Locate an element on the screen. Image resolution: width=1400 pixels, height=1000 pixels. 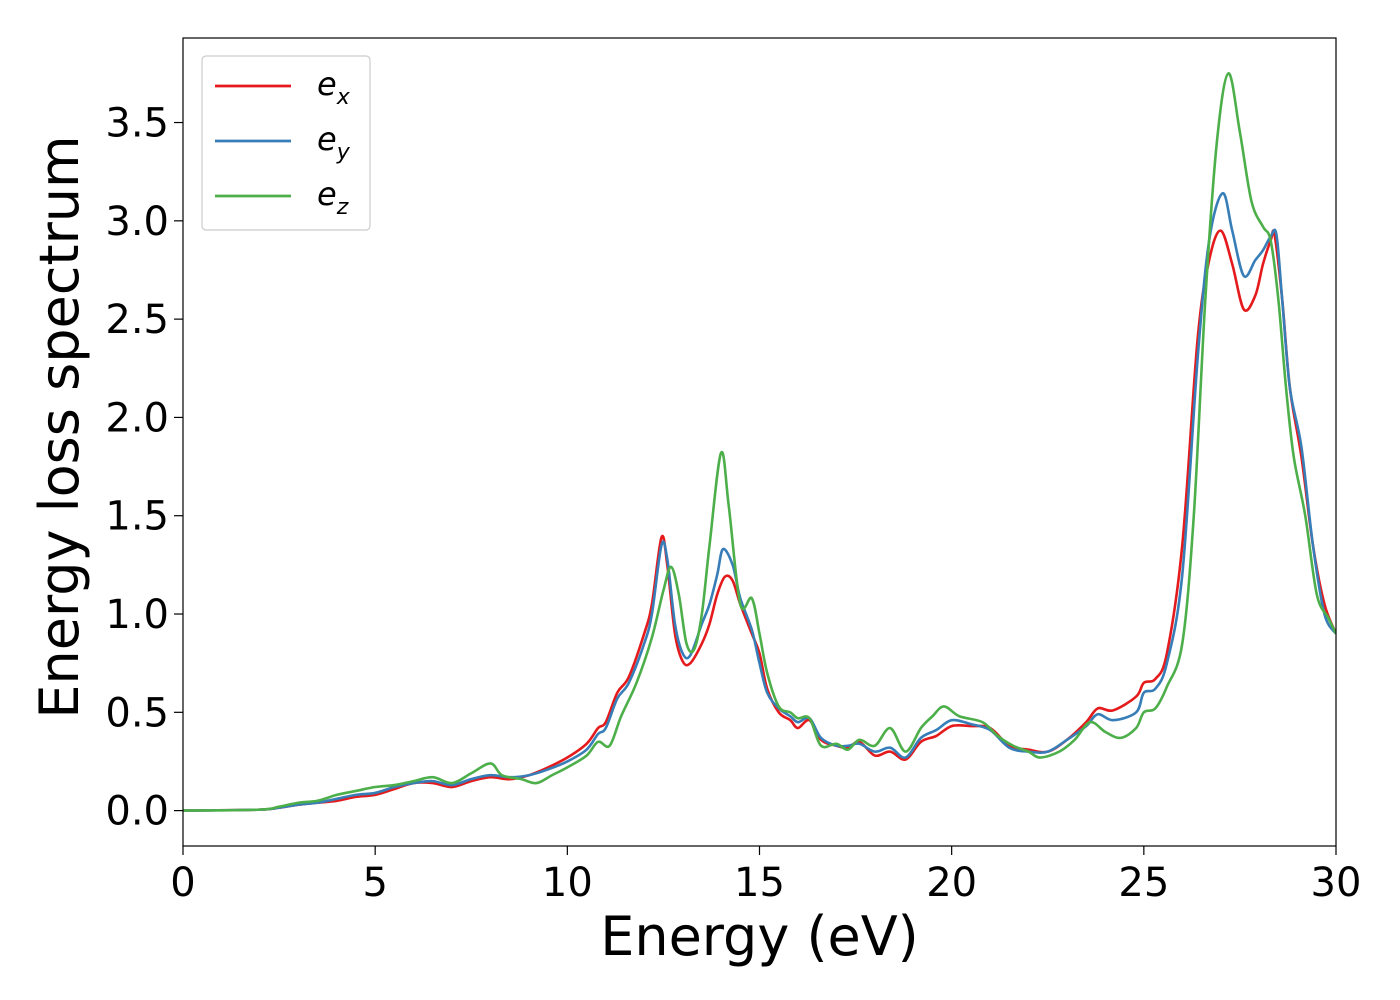
y-axis-title: Energy loss spectrum is located at coordinates (59, 426).